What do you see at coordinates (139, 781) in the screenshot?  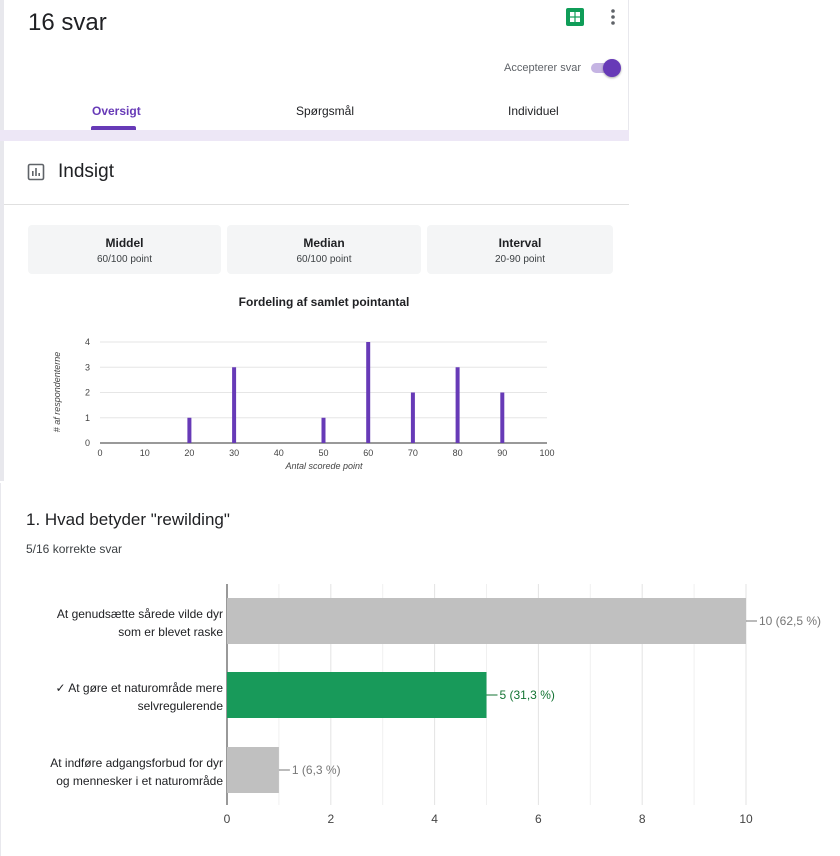 I see `answer-option-label: og mennesker i et naturområde` at bounding box center [139, 781].